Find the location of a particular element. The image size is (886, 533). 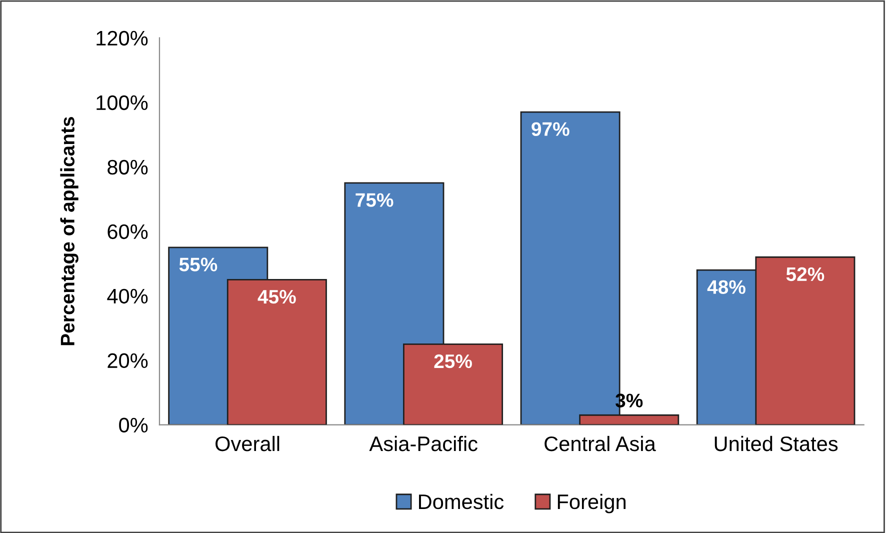

data-label: 97% is located at coordinates (551, 129).